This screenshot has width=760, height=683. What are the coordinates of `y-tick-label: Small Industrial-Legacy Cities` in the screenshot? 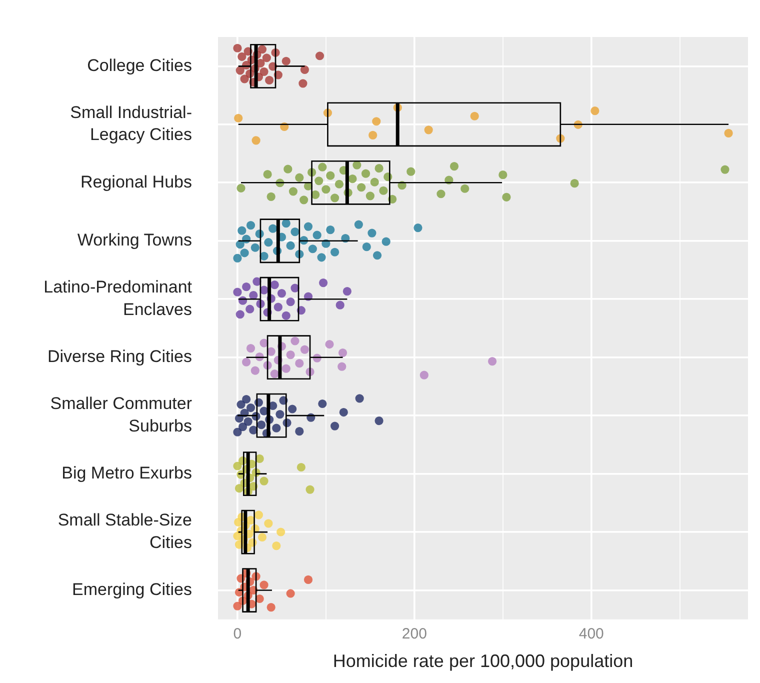 It's located at (131, 123).